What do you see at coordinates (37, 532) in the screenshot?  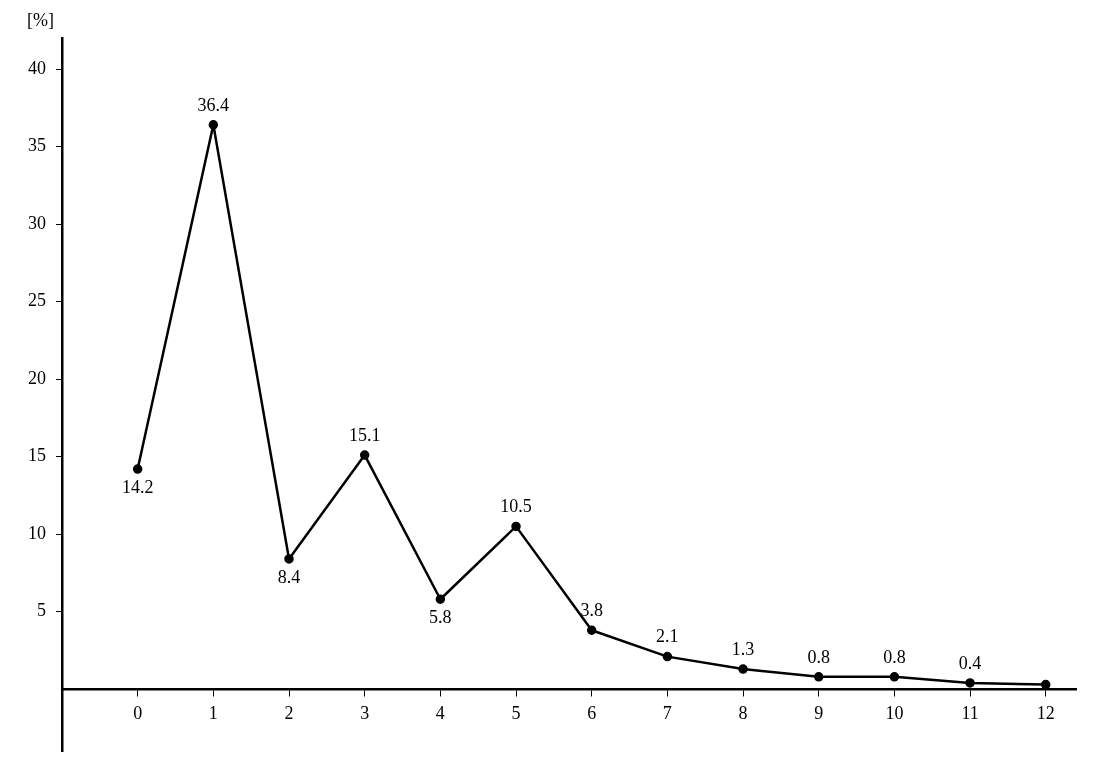 I see `y-tick-label: 10` at bounding box center [37, 532].